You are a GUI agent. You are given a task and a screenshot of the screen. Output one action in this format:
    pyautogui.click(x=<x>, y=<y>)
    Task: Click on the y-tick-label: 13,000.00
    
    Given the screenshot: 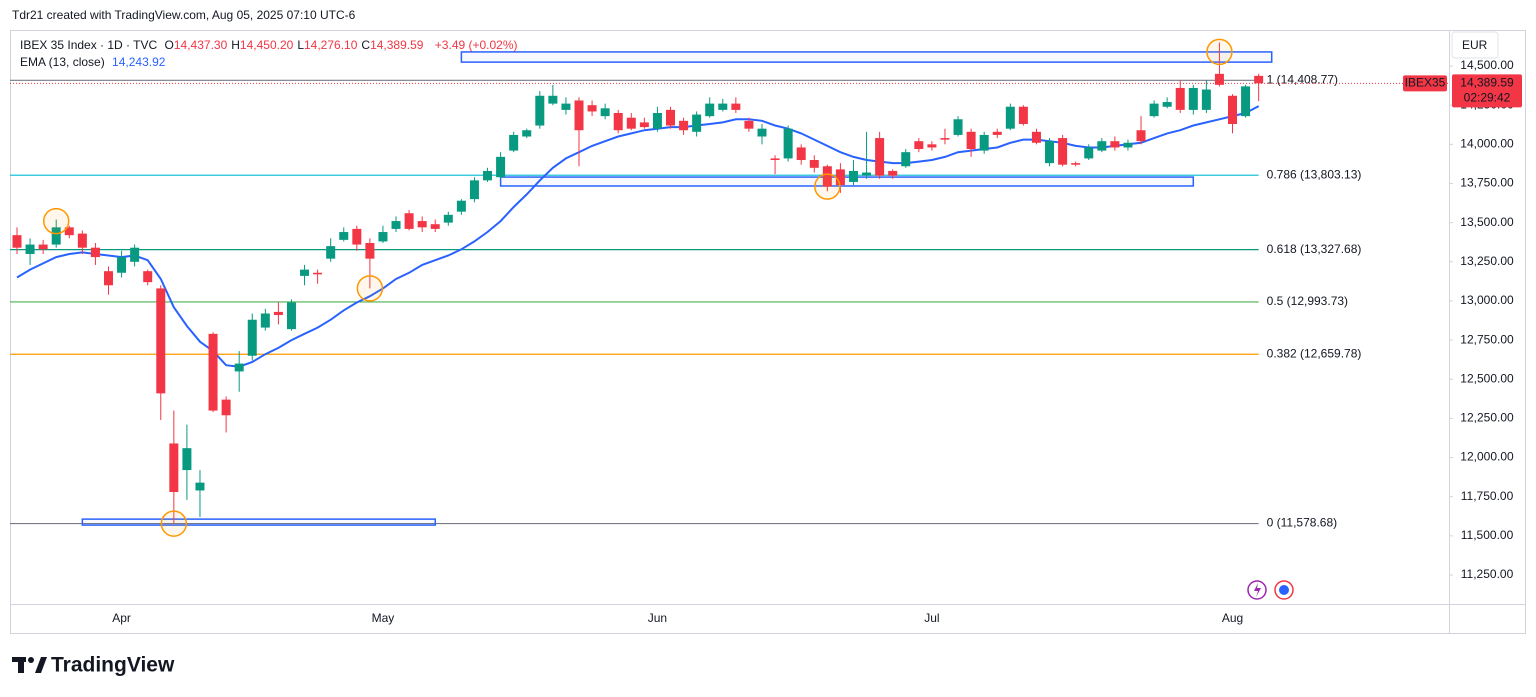 What is the action you would take?
    pyautogui.click(x=1487, y=300)
    